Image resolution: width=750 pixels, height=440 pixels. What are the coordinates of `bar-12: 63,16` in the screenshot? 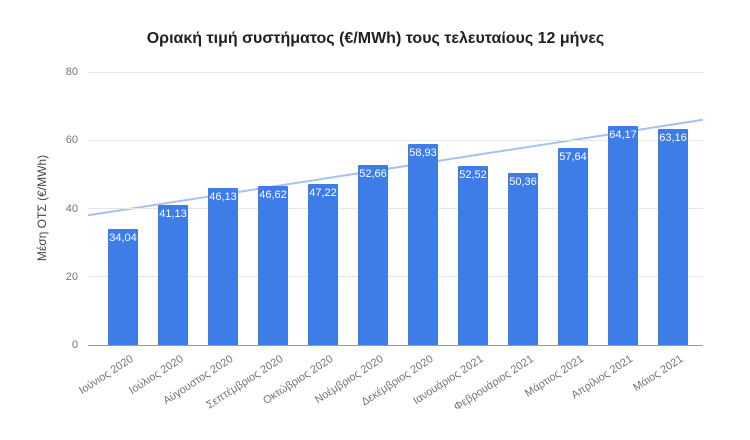 It's located at (673, 237).